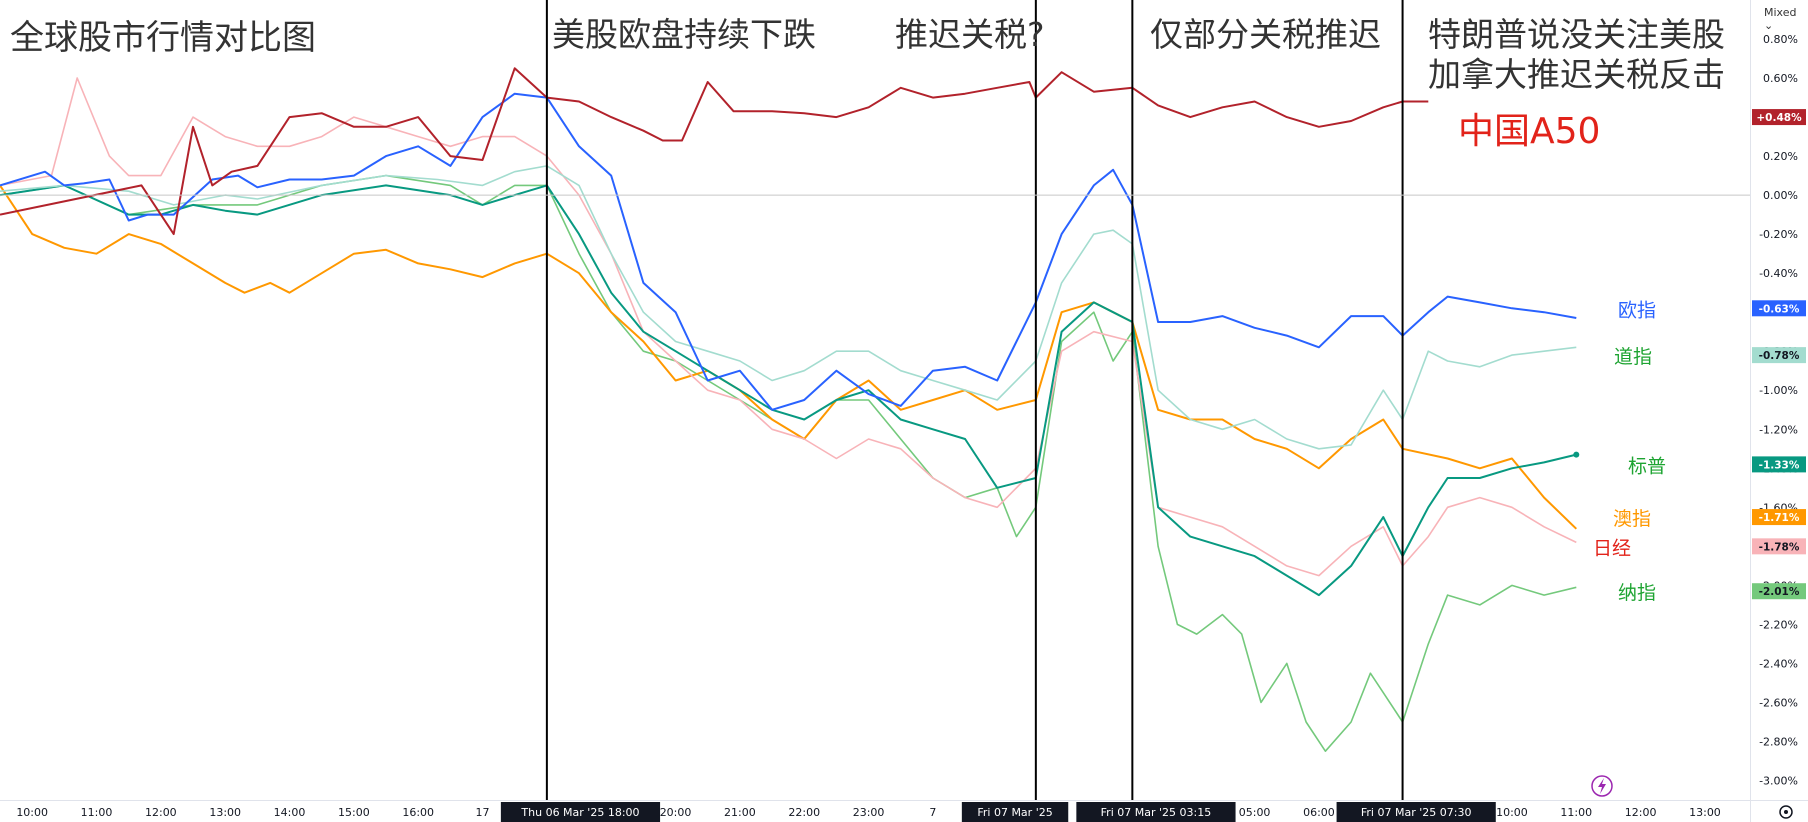 The image size is (1808, 822). I want to click on x-tick-label: 21:00, so click(740, 812).